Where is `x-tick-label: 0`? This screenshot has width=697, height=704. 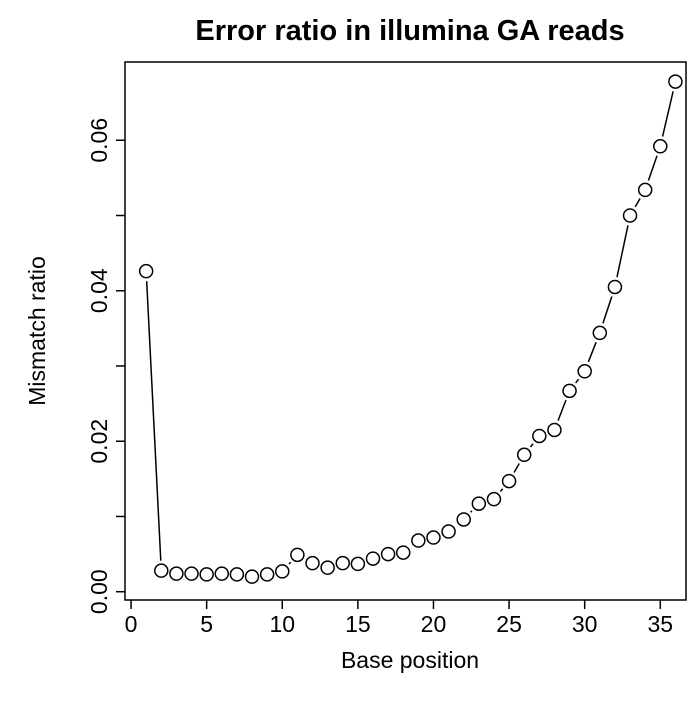 x-tick-label: 0 is located at coordinates (131, 624).